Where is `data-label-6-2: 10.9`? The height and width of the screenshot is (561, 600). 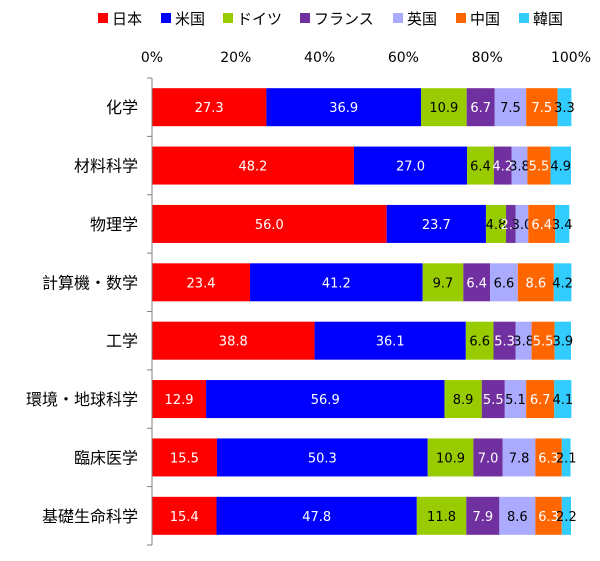
data-label-6-2: 10.9 is located at coordinates (450, 458).